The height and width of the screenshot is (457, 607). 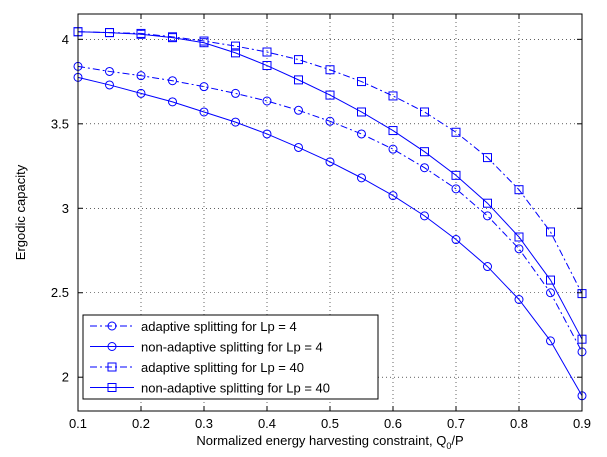 I want to click on x-tick-label: 0.1, so click(x=78, y=423).